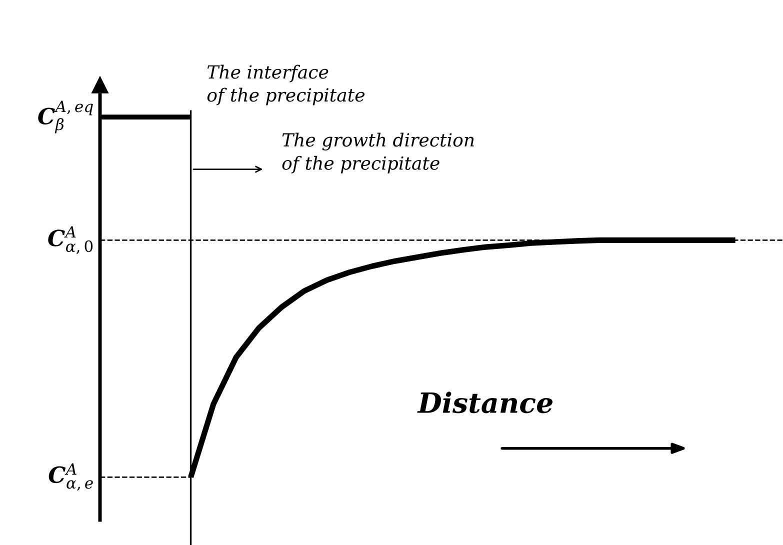  What do you see at coordinates (484, 403) in the screenshot?
I see `annotation: Distance` at bounding box center [484, 403].